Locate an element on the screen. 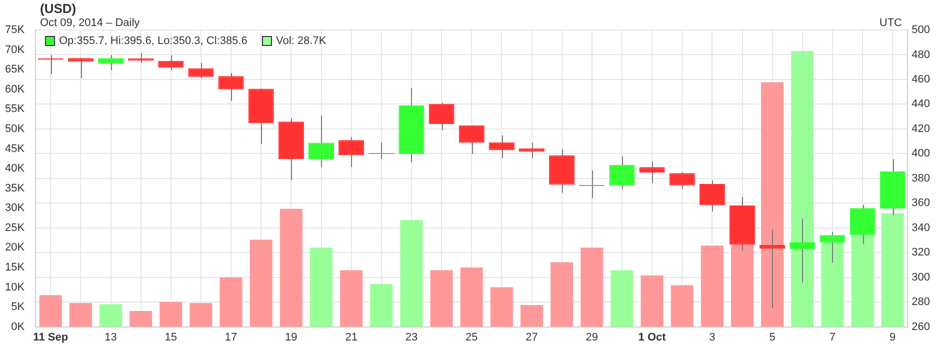 The width and height of the screenshot is (940, 348). y2-tick-label: 380 is located at coordinates (921, 178).